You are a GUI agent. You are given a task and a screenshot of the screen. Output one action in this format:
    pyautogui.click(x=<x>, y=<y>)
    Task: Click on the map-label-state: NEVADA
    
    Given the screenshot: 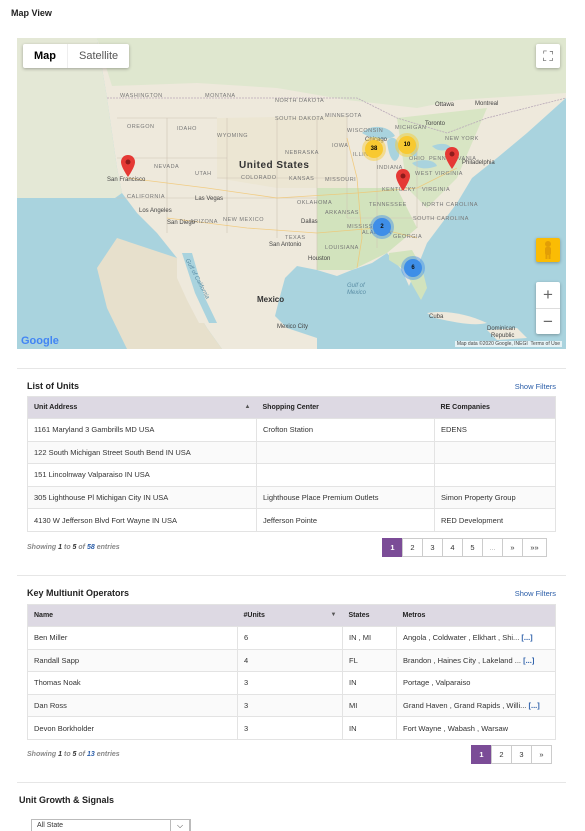 What is the action you would take?
    pyautogui.click(x=167, y=167)
    